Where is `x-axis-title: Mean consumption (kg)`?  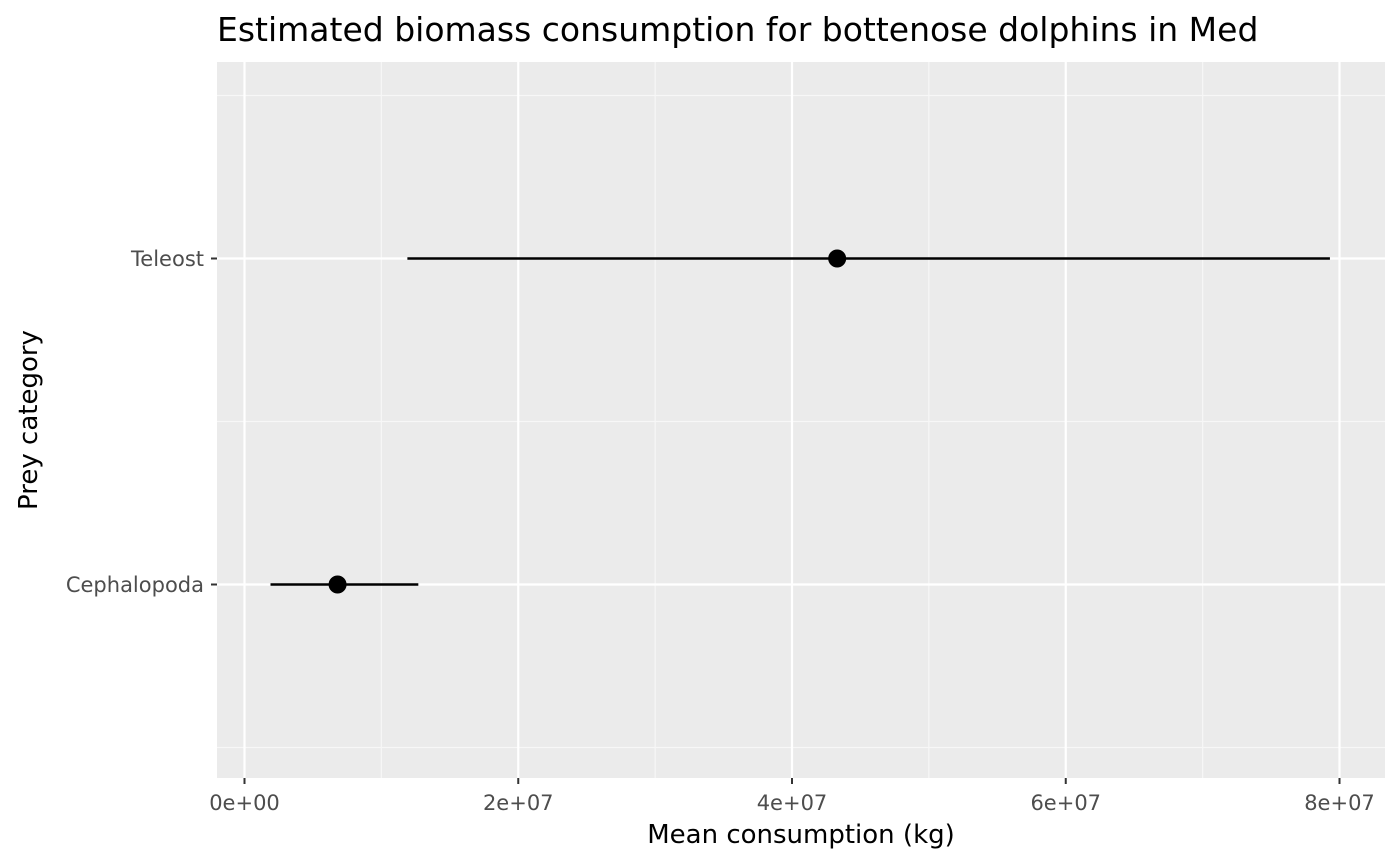
x-axis-title: Mean consumption (kg) is located at coordinates (801, 835).